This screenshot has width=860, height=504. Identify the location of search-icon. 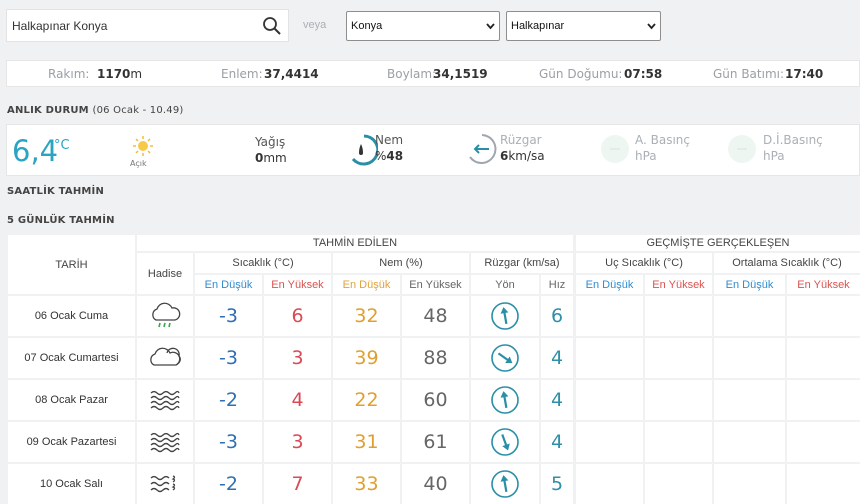
(272, 26).